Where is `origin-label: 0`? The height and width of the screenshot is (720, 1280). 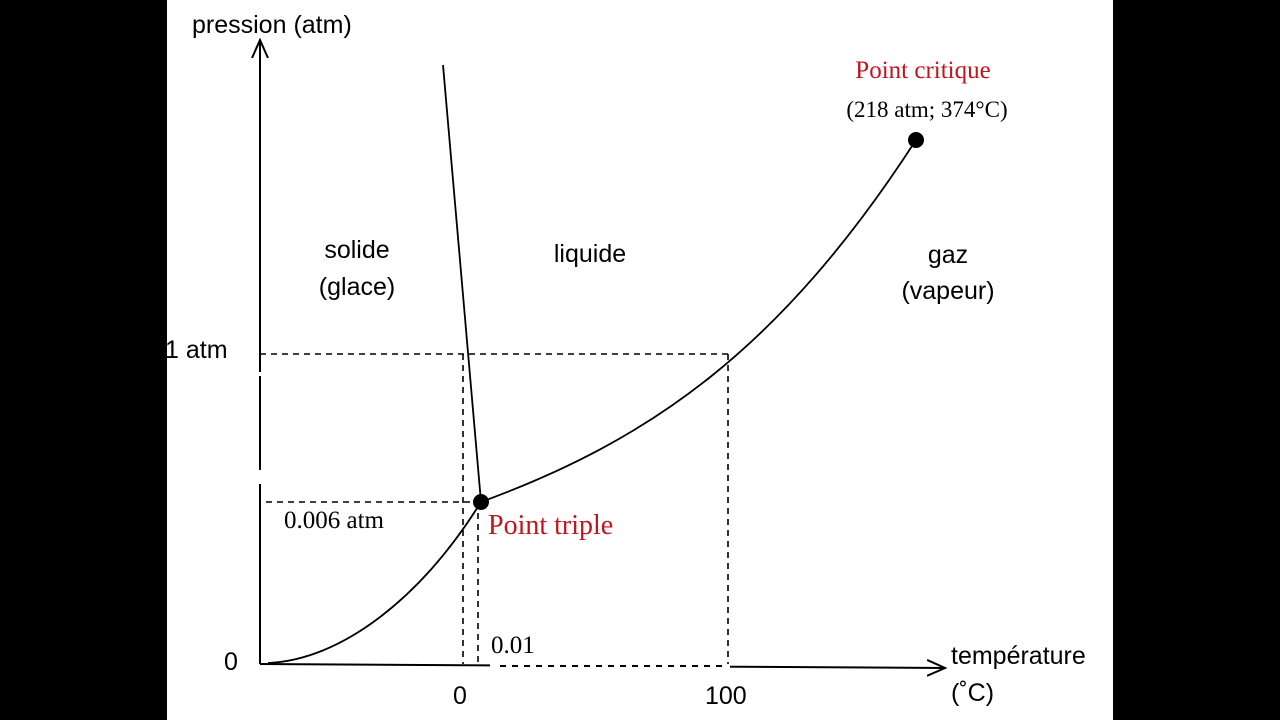 origin-label: 0 is located at coordinates (231, 662).